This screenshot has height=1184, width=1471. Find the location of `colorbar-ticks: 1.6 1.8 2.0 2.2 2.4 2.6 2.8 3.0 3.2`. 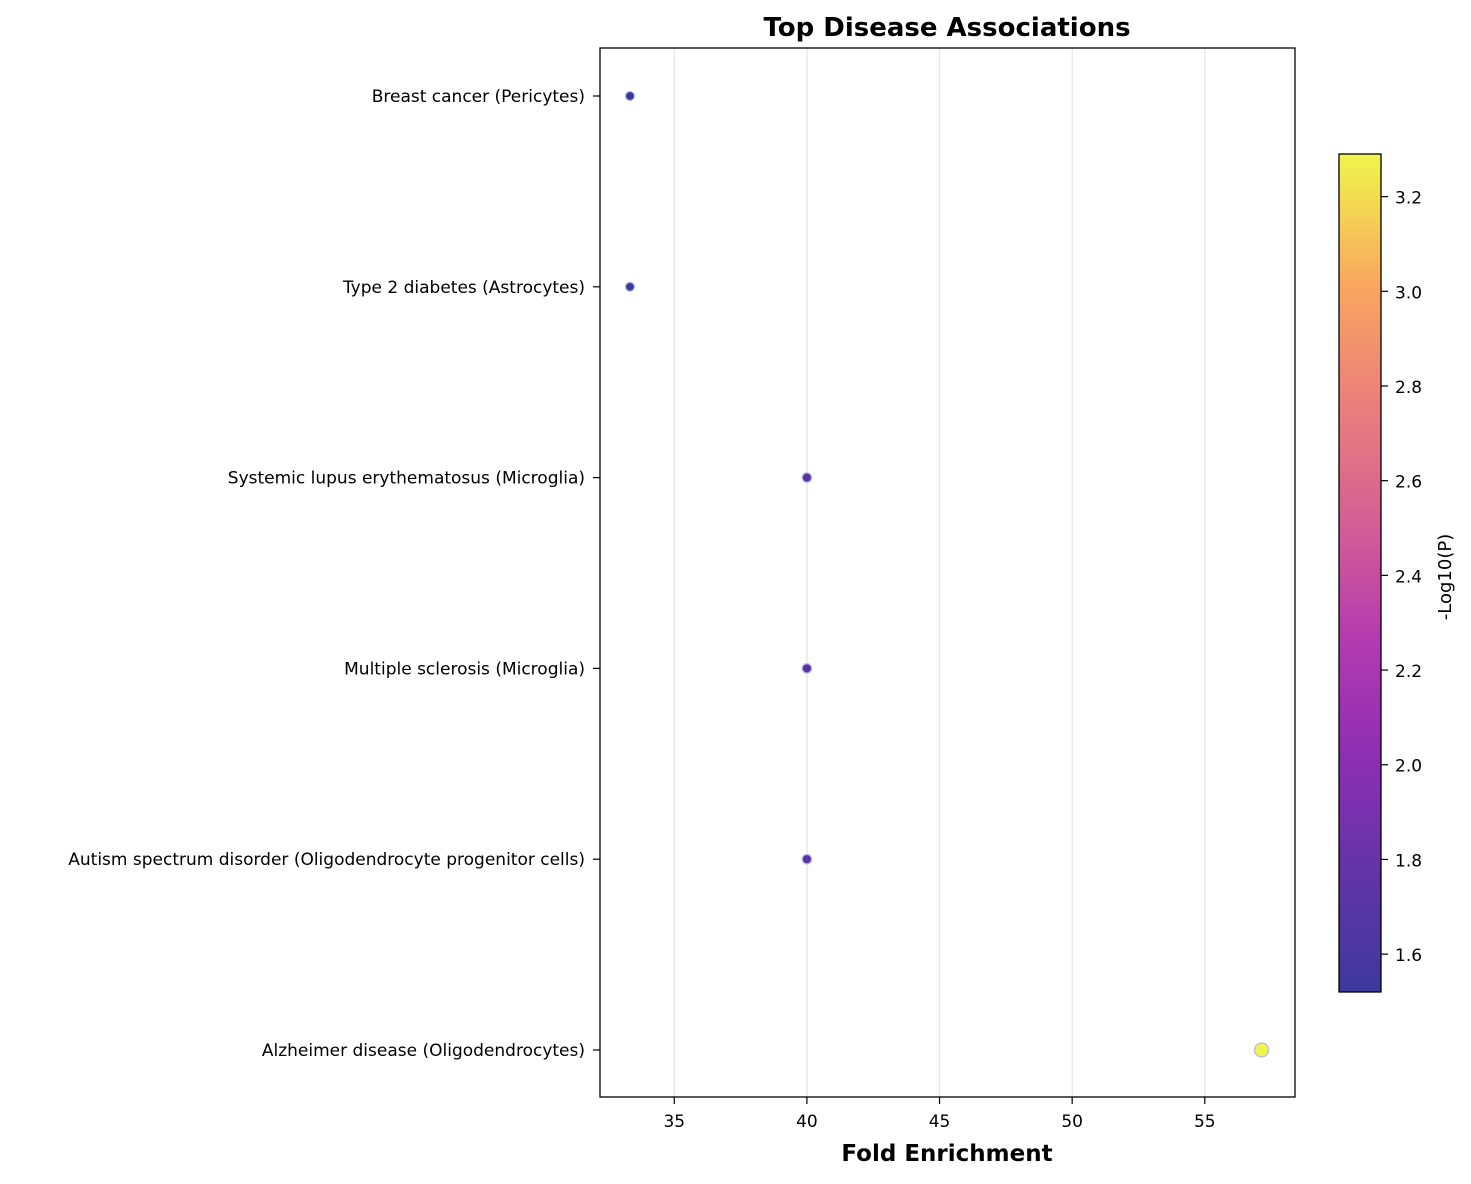

colorbar-ticks: 1.6 1.8 2.0 2.2 2.4 2.6 2.8 3.0 3.2 is located at coordinates (1401, 577).